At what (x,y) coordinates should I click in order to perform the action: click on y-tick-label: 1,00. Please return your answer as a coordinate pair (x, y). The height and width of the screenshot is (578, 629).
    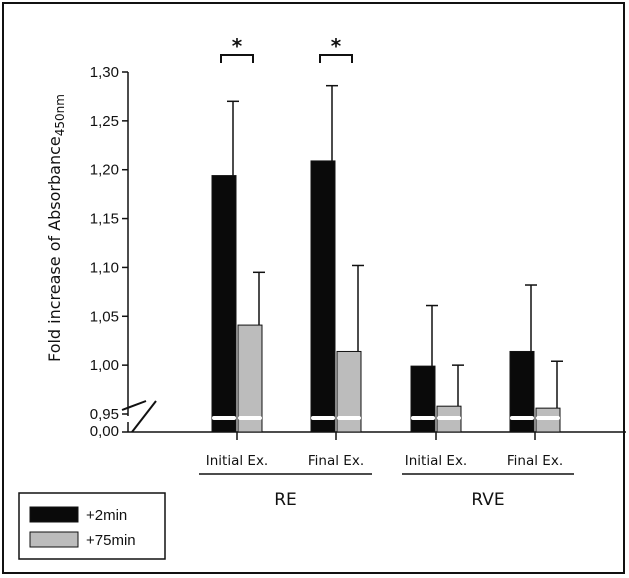
    Looking at the image, I should click on (104, 365).